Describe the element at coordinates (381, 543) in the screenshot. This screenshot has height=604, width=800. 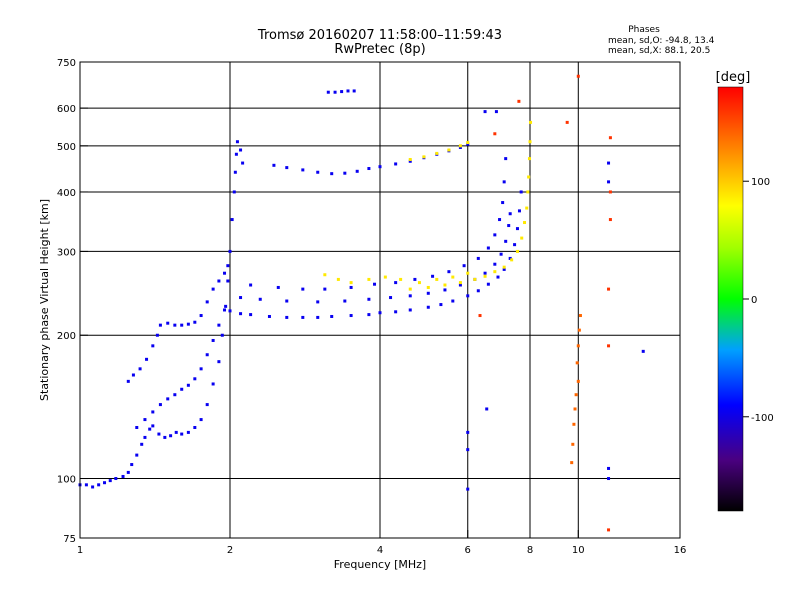
I see `x-axis: 1 2 4 6 8 10 16` at that location.